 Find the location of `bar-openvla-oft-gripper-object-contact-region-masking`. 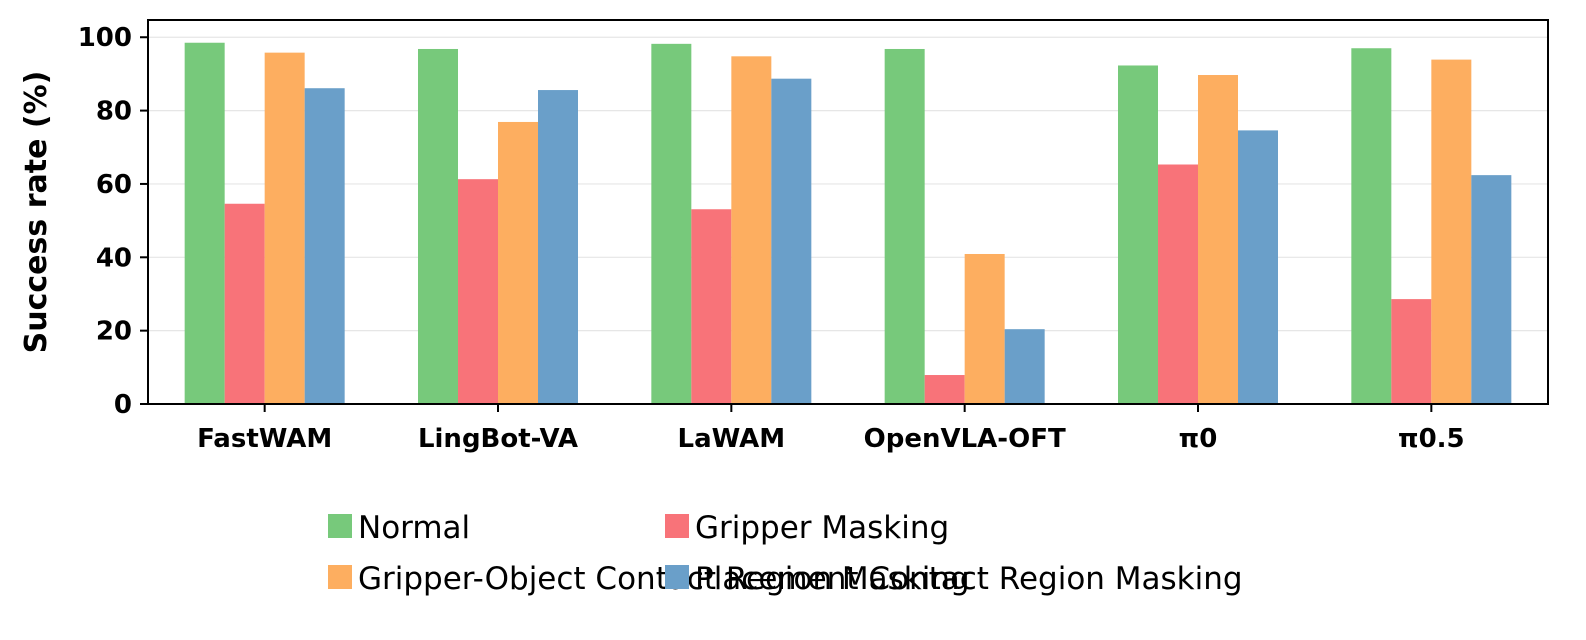

bar-openvla-oft-gripper-object-contact-region-masking is located at coordinates (984, 328).